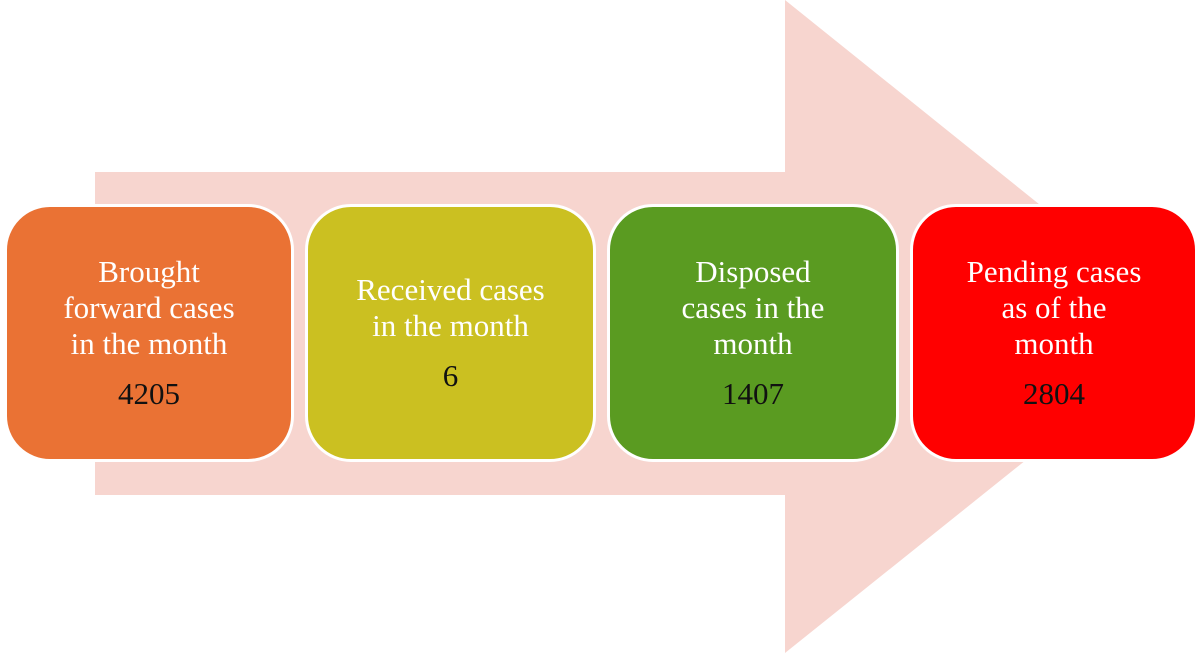  What do you see at coordinates (1054, 271) in the screenshot?
I see `label-line: Pending cases` at bounding box center [1054, 271].